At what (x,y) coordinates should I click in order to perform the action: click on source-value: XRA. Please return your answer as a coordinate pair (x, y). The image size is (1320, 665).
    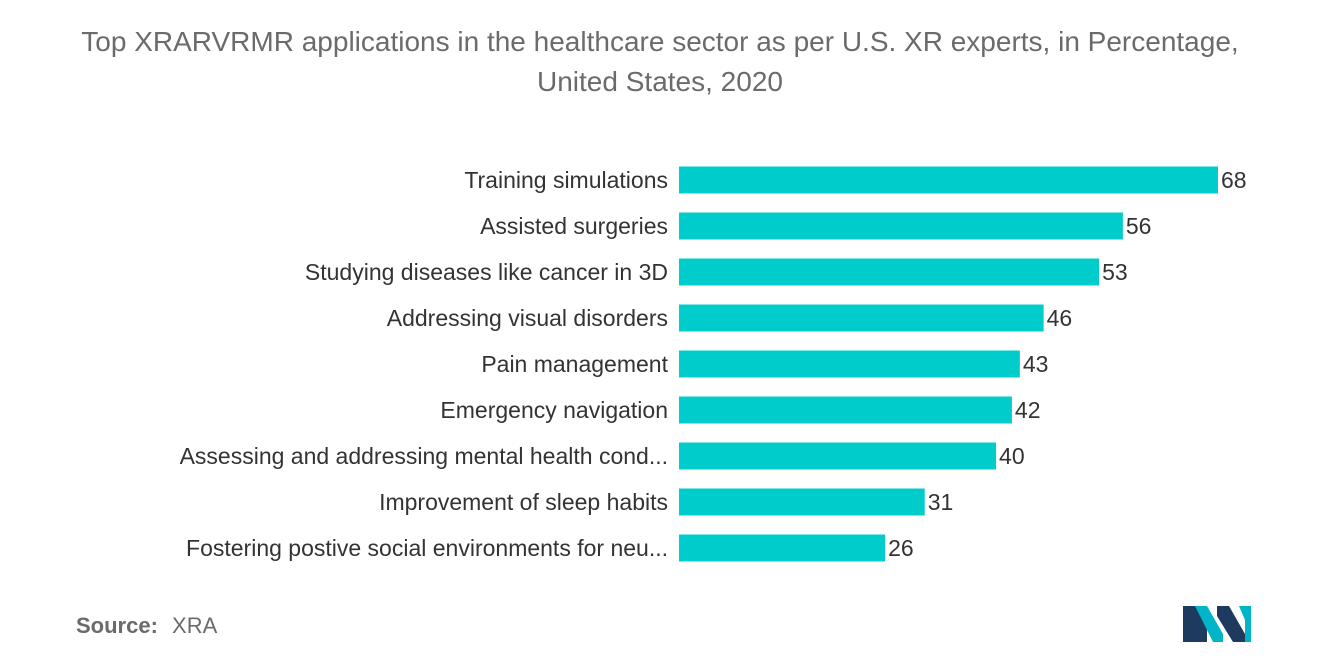
    Looking at the image, I should click on (195, 625).